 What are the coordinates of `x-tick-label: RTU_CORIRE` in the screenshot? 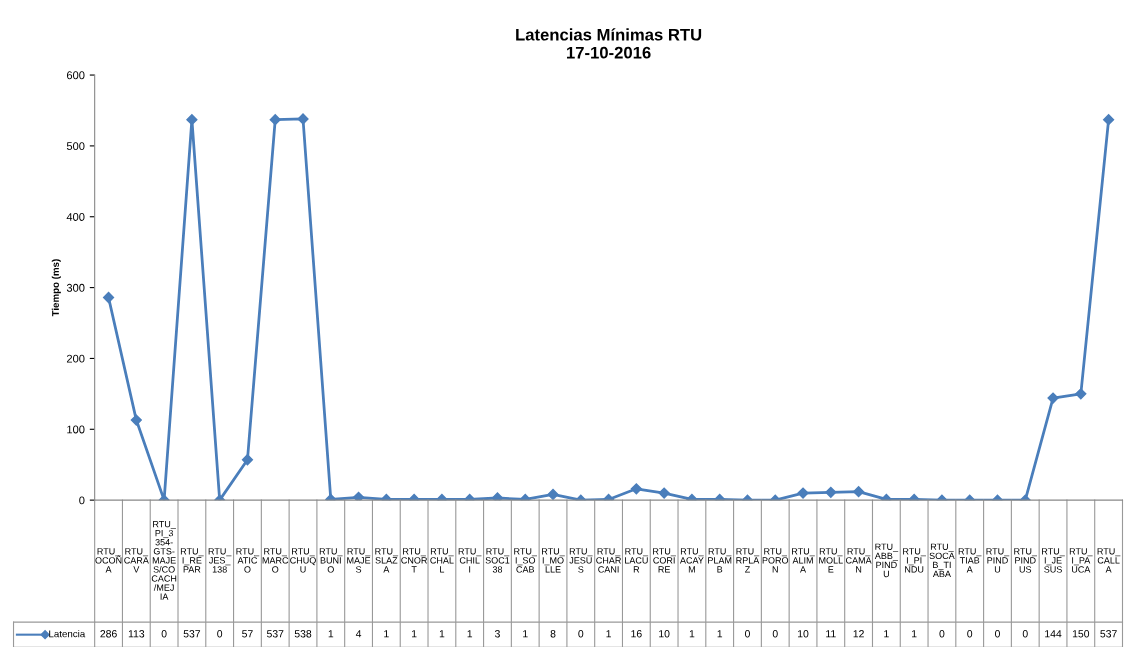 It's located at (664, 560).